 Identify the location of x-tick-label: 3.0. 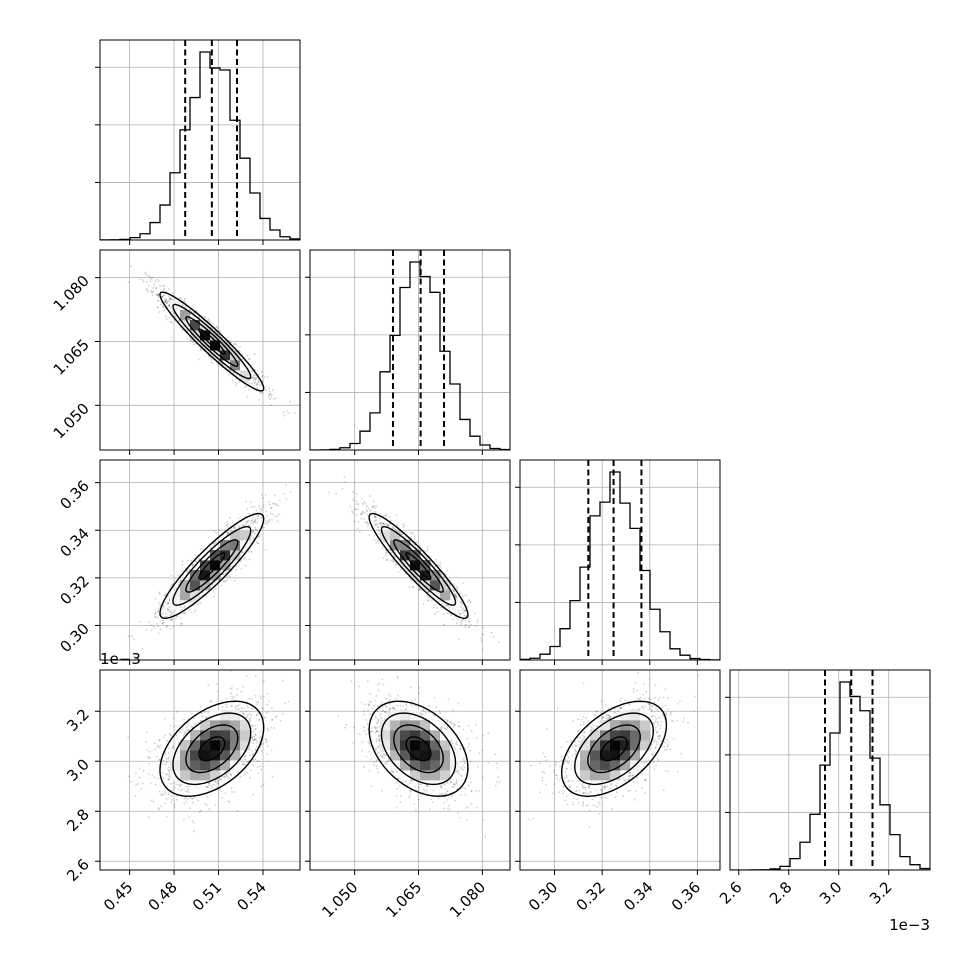
(831, 893).